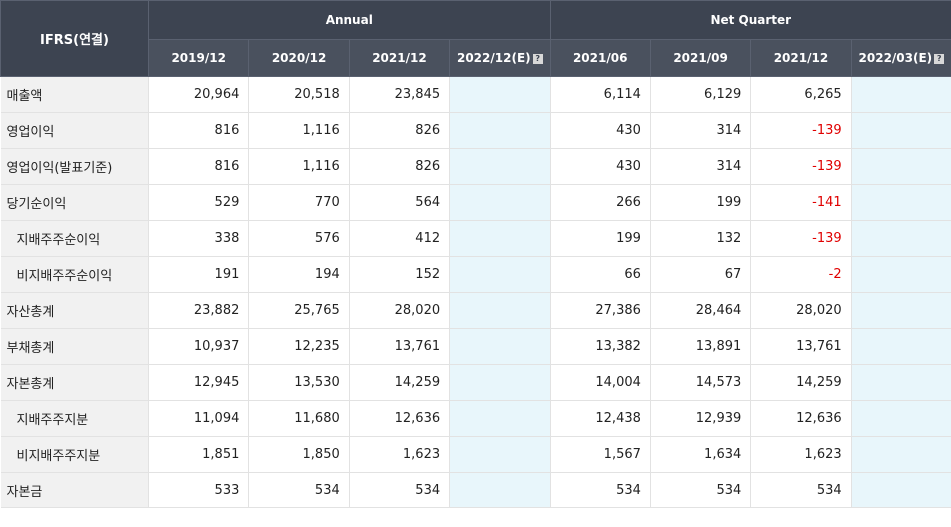  I want to click on period-header: 2021/06, so click(600, 58).